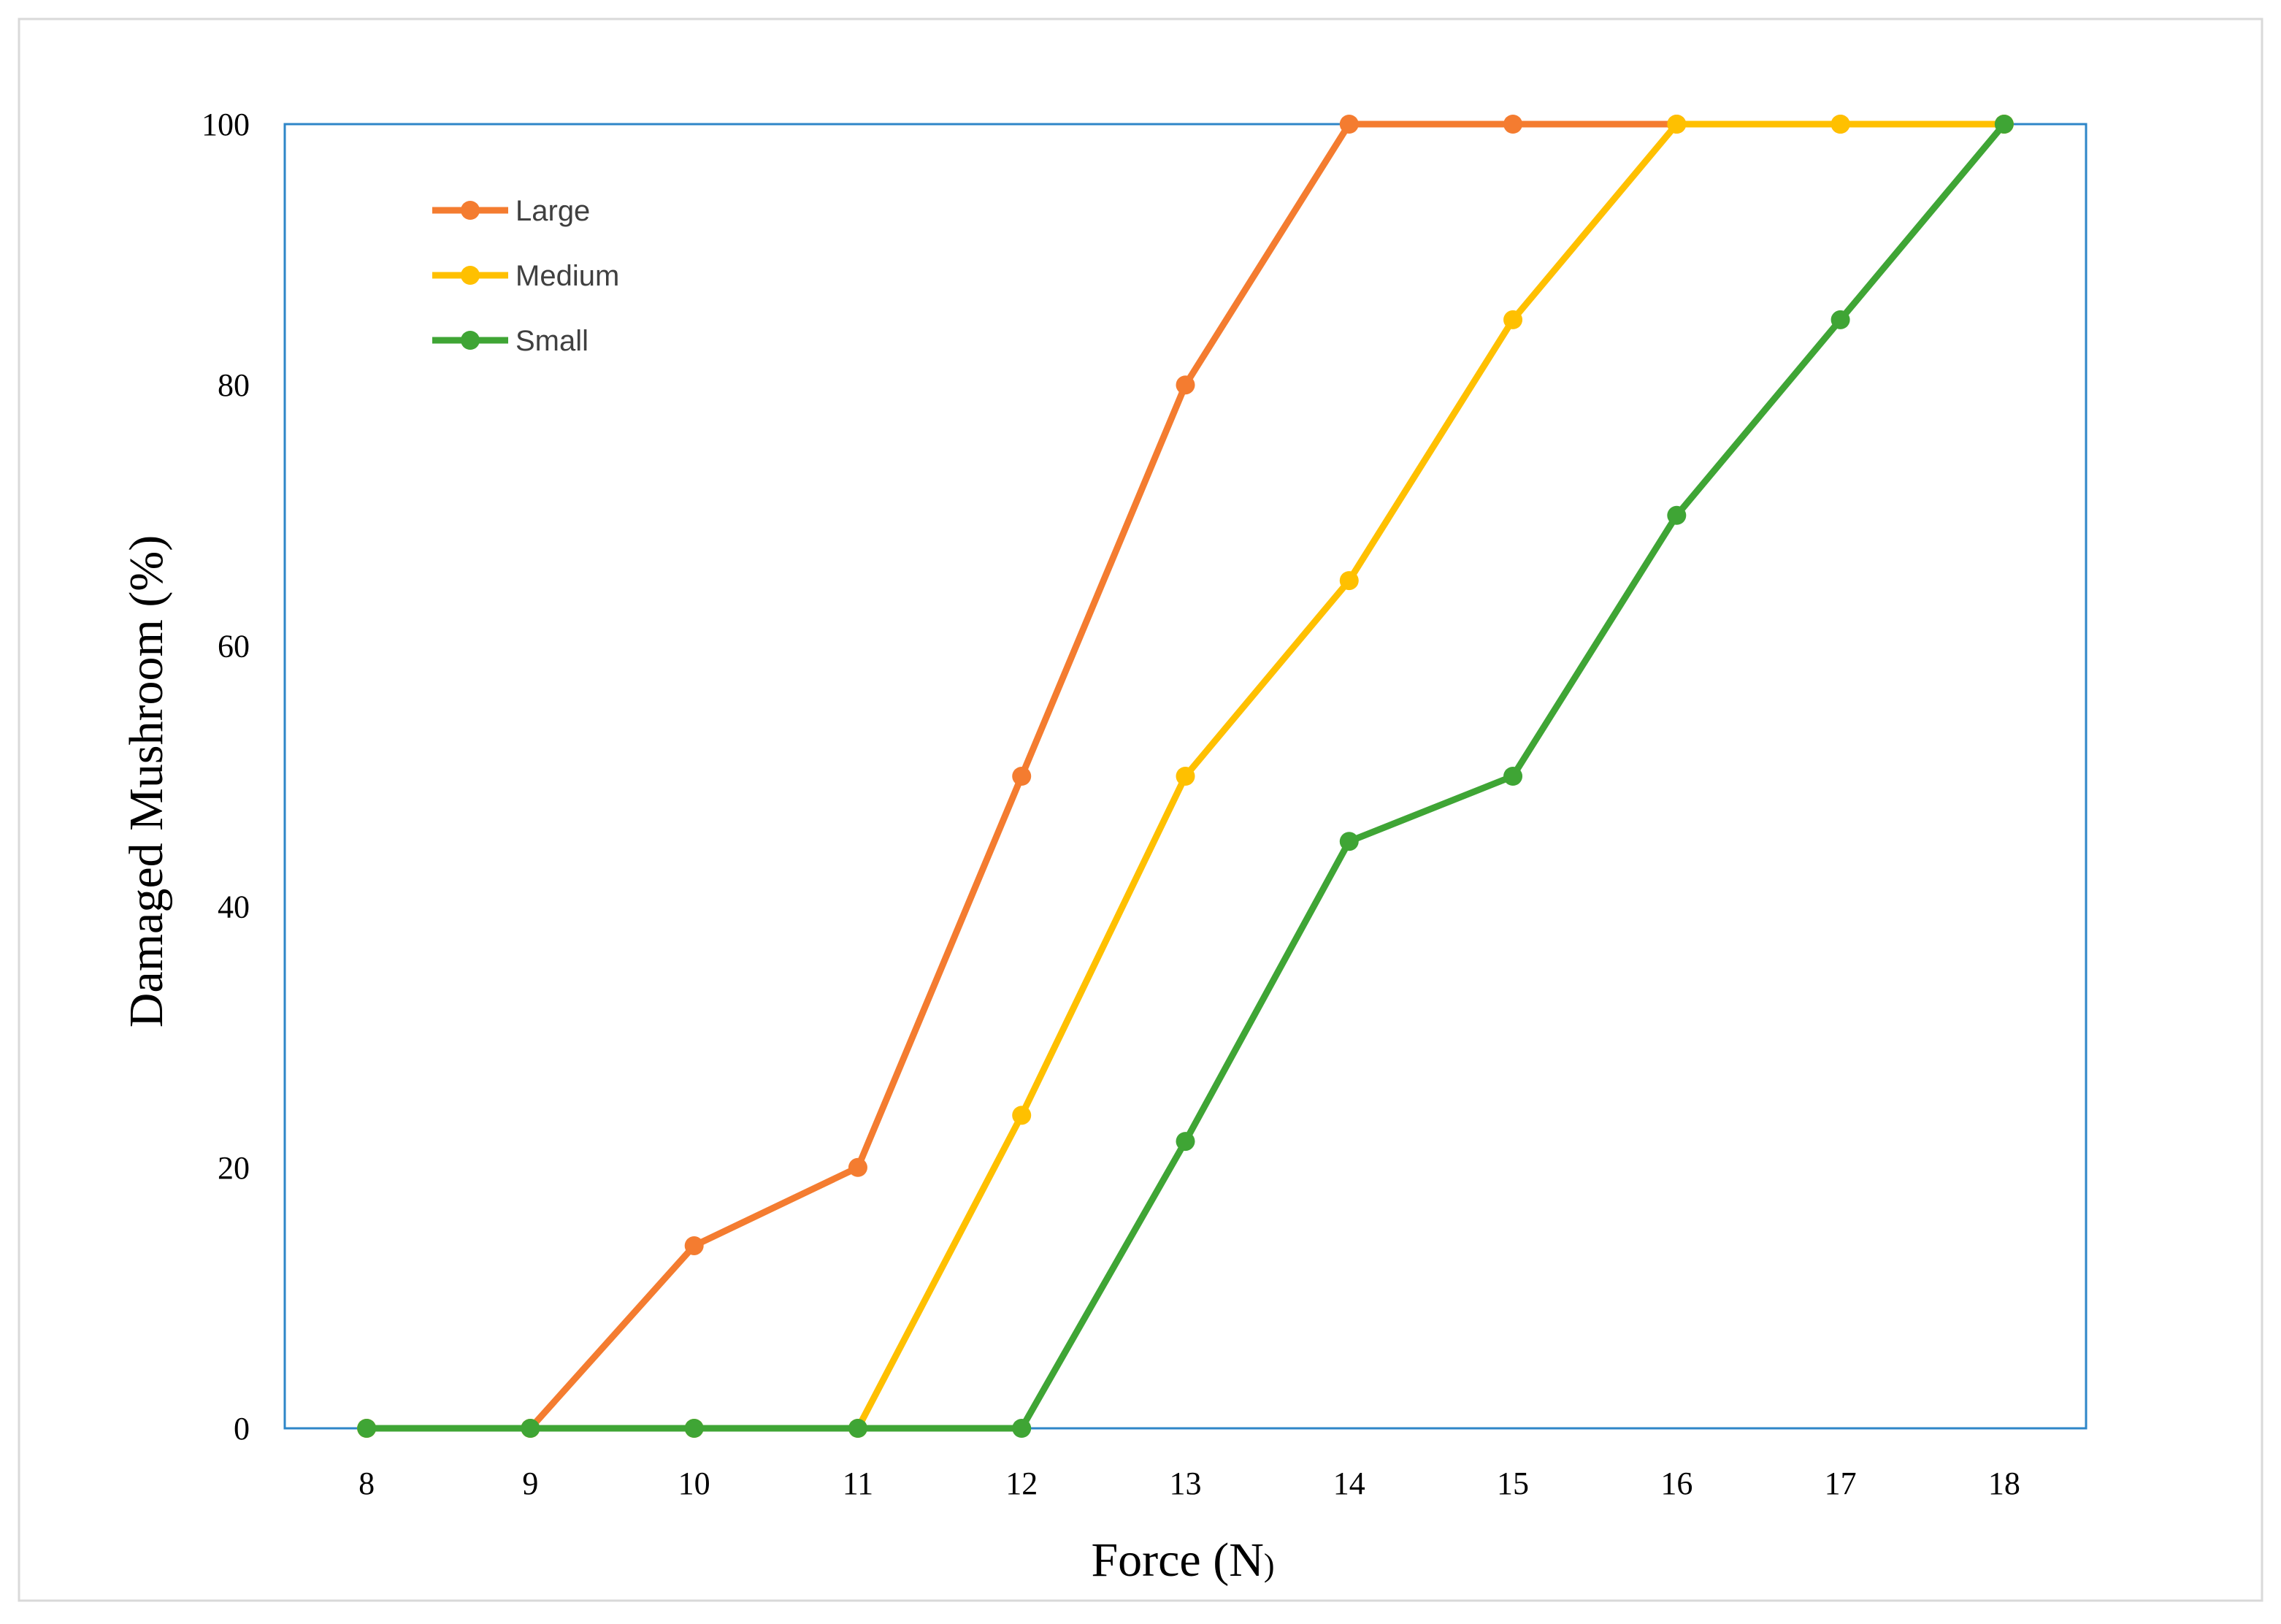 The height and width of the screenshot is (1624, 2281). What do you see at coordinates (146, 782) in the screenshot?
I see `y-axis-label: Damaged Mushroom (%)` at bounding box center [146, 782].